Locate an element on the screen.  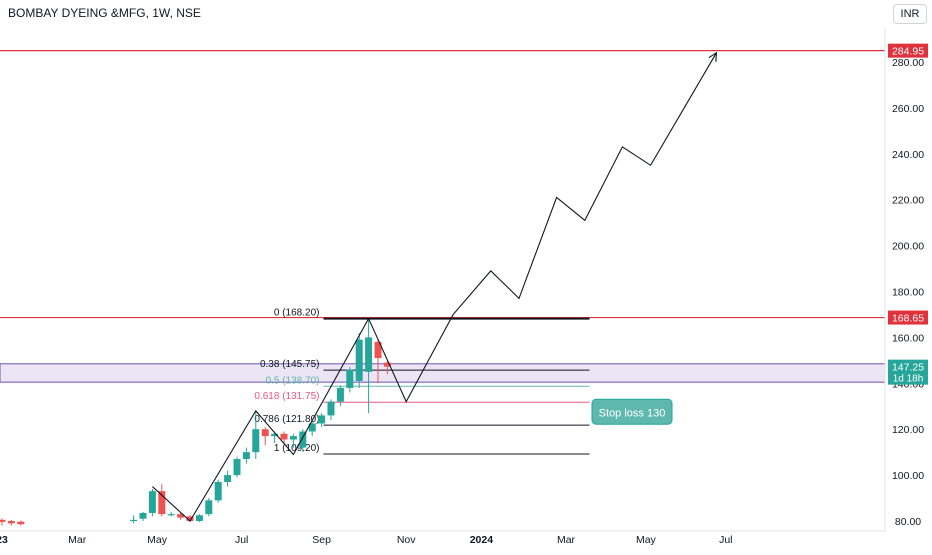
price-label-1: 168.65 is located at coordinates (908, 317).